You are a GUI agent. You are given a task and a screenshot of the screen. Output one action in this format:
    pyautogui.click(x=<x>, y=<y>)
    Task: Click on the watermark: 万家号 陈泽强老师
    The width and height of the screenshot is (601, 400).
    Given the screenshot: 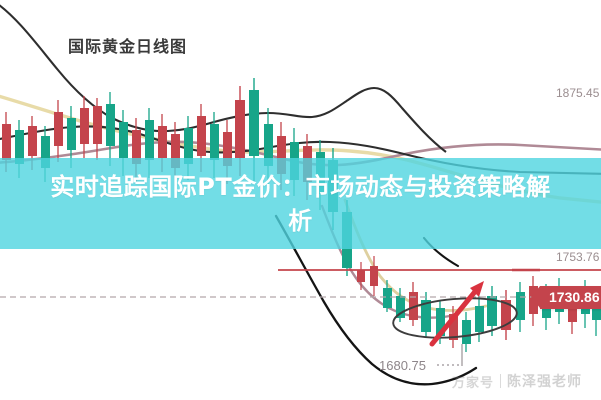 What is the action you would take?
    pyautogui.click(x=517, y=381)
    